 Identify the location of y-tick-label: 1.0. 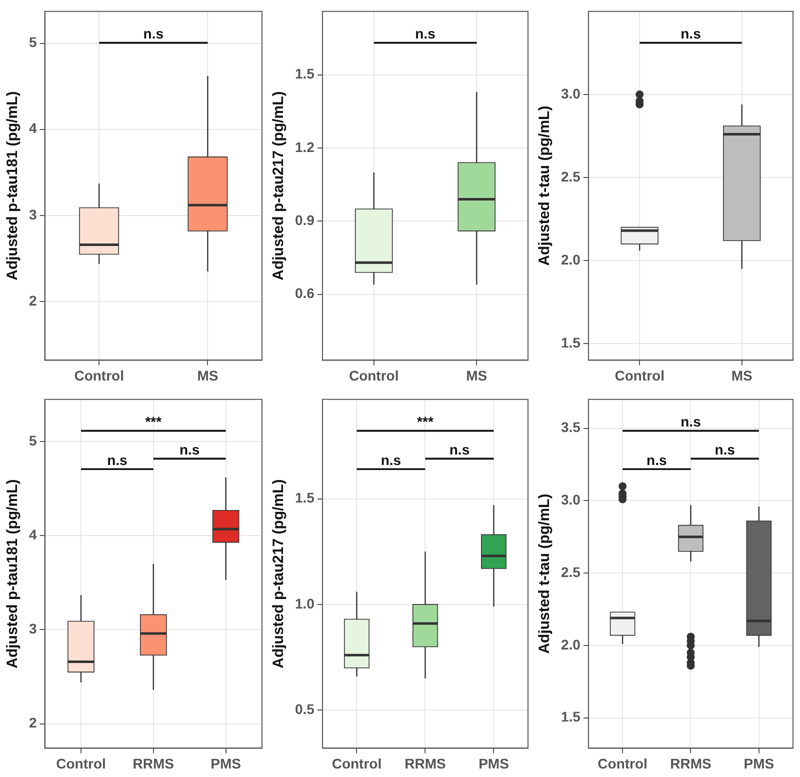
(304, 603).